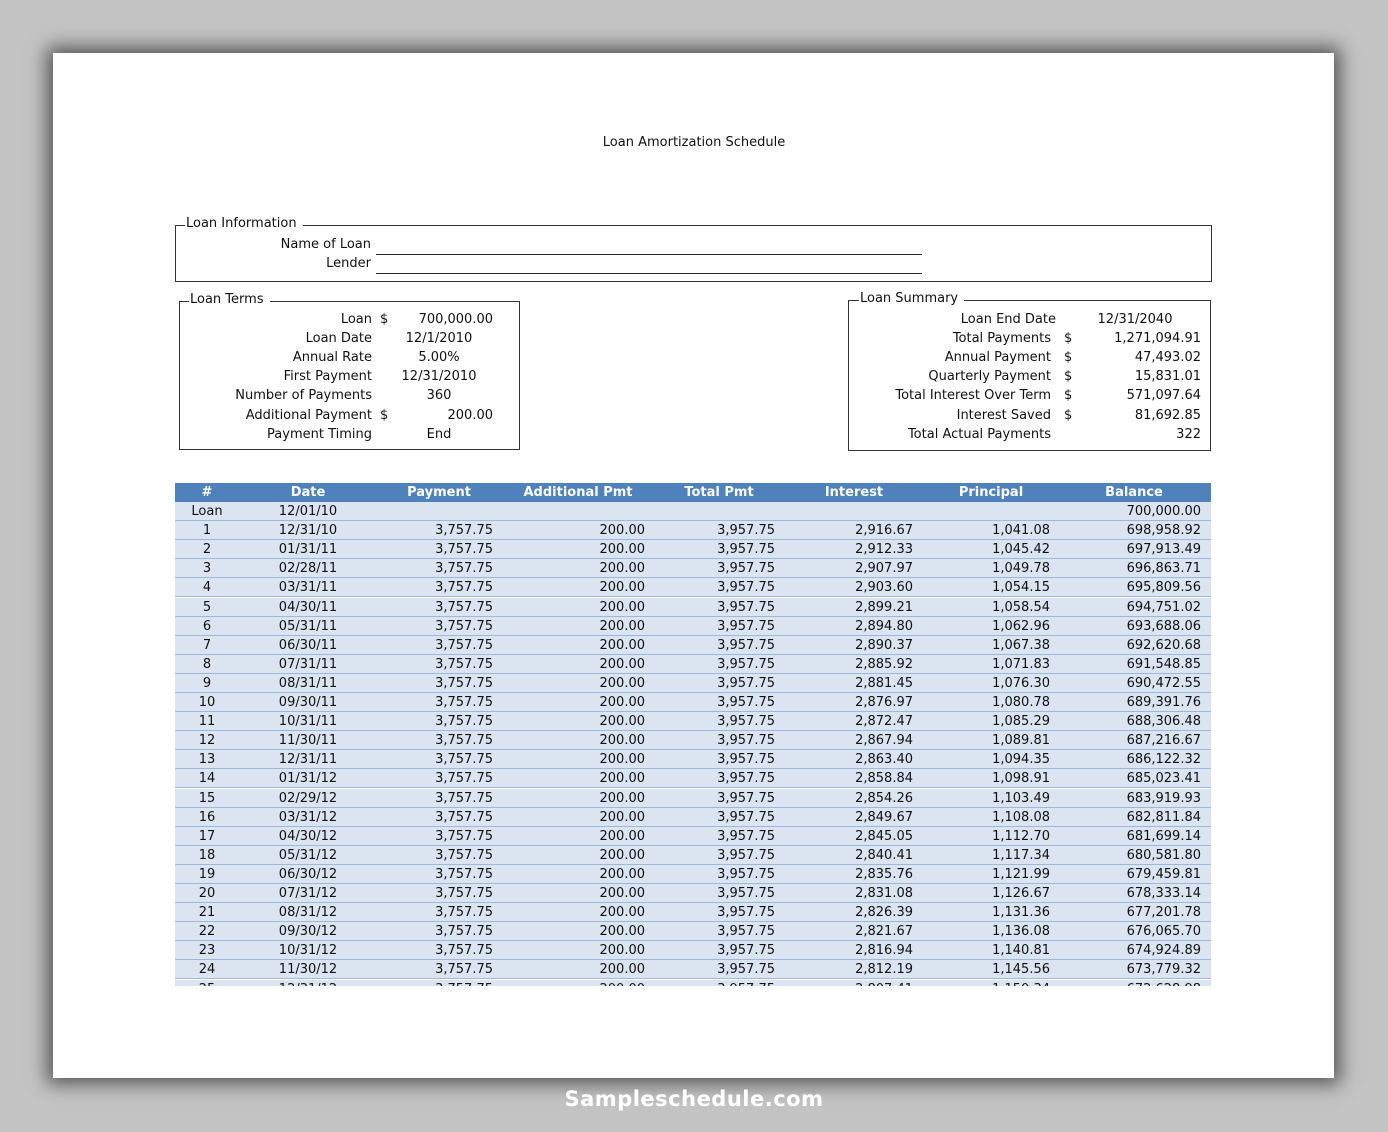 This screenshot has width=1388, height=1132. Describe the element at coordinates (1163, 855) in the screenshot. I see `cell: 680,581.80` at that location.